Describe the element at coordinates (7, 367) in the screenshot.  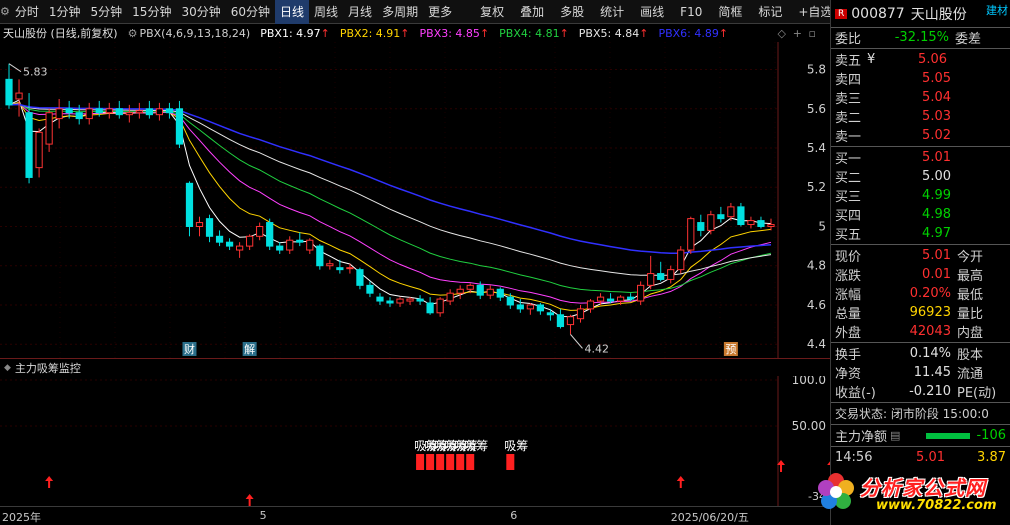
I see `sub-diamond-icon: ◆` at that location.